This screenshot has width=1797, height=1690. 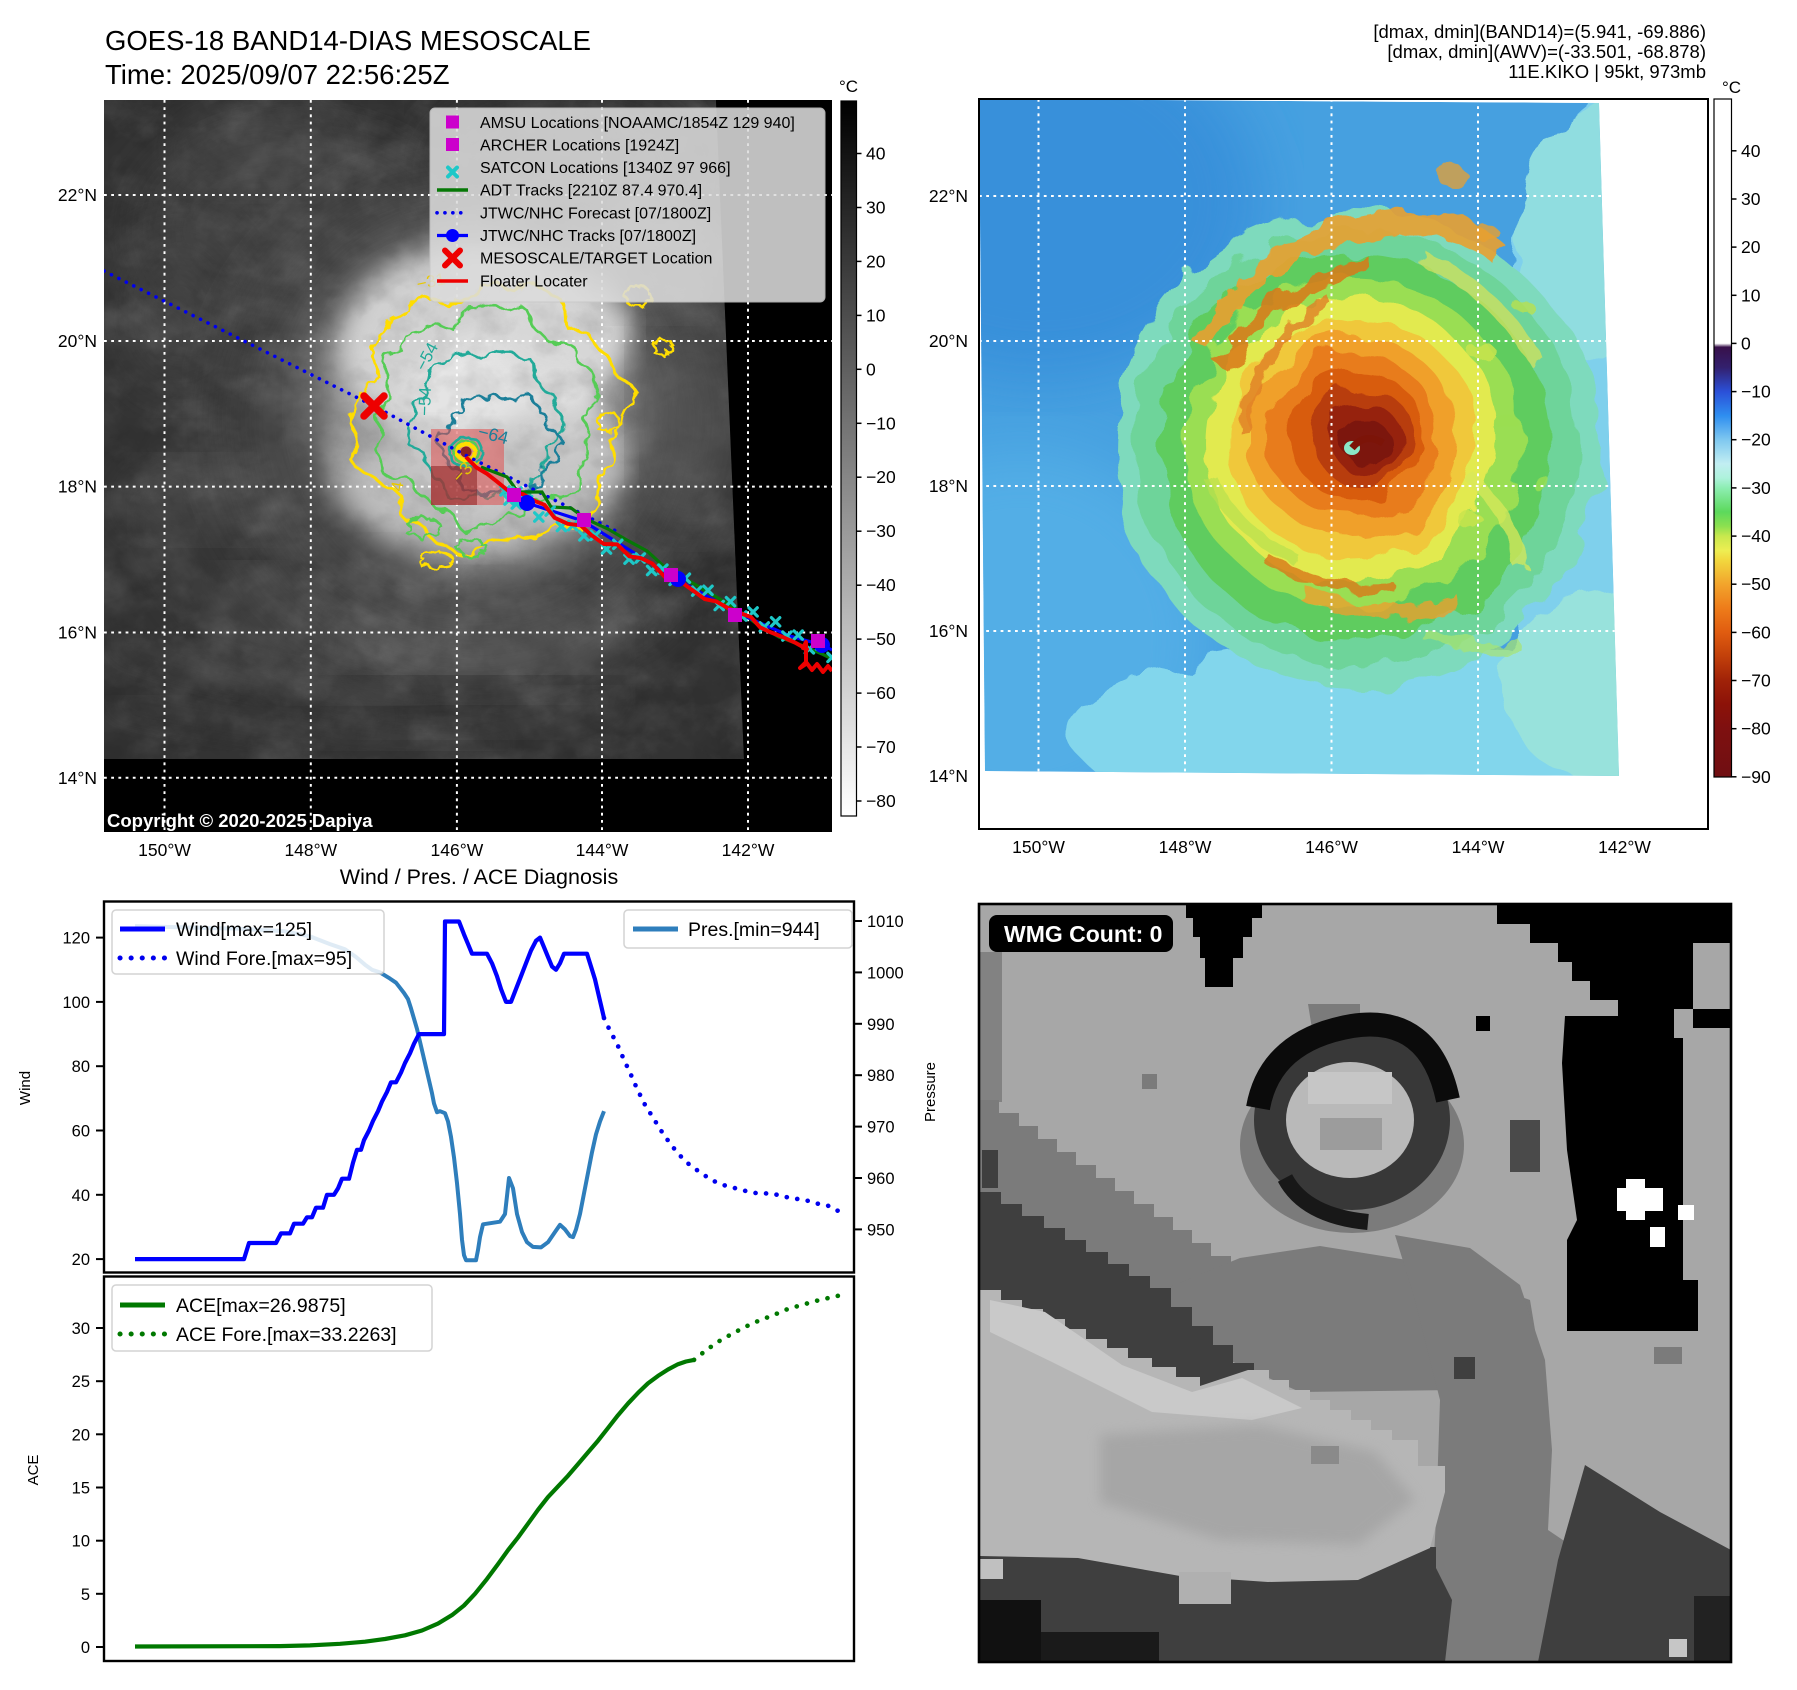 I want to click on svg-text: 120, so click(x=76, y=939).